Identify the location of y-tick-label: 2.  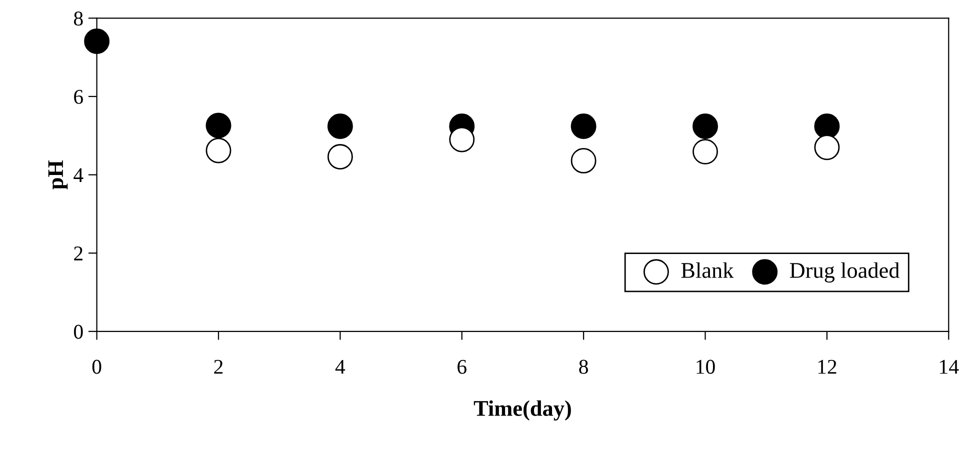
(78, 253).